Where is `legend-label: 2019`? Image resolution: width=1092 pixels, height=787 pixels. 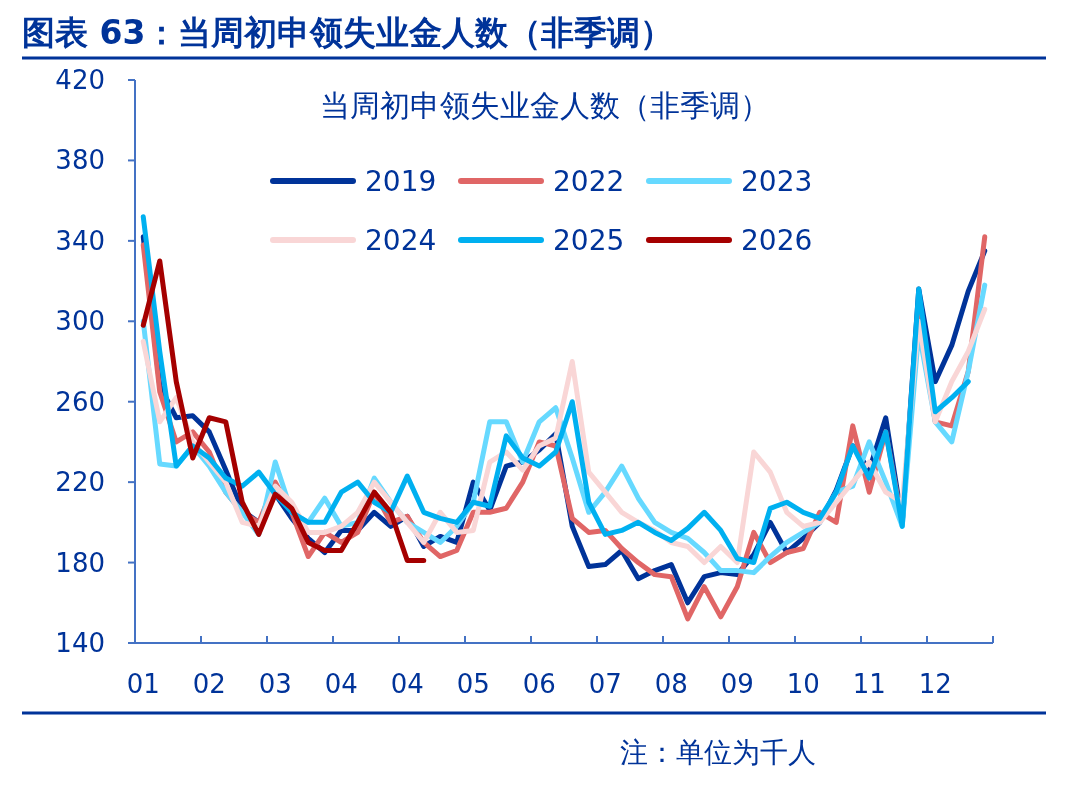 legend-label: 2019 is located at coordinates (401, 181).